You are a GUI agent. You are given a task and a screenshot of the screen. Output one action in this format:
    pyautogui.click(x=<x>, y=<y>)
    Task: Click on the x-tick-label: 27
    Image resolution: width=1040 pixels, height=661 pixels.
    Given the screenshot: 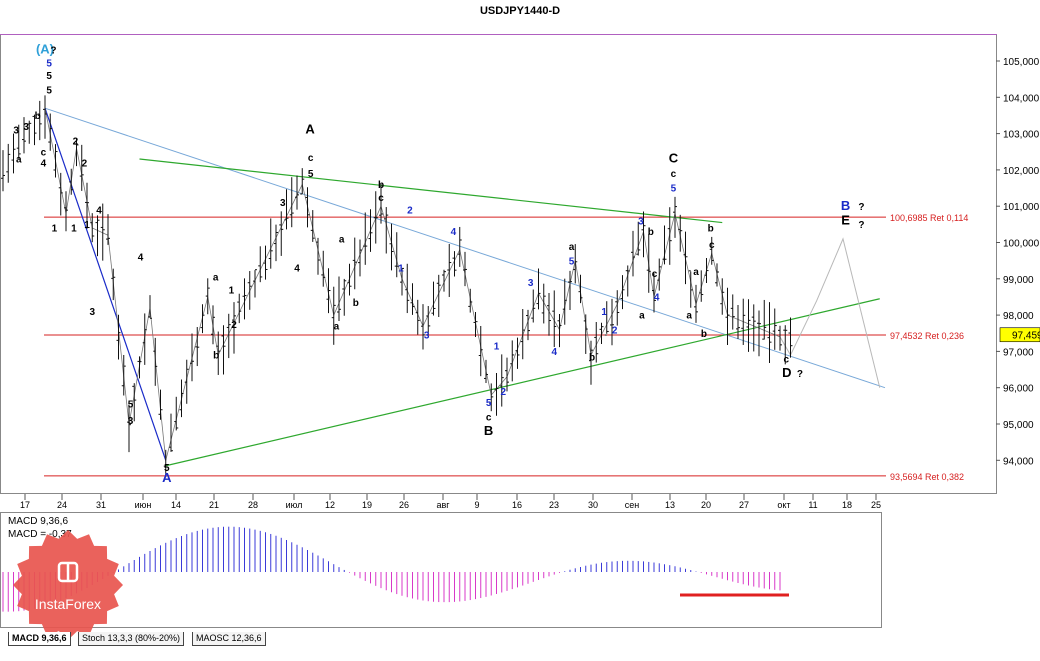 What is the action you would take?
    pyautogui.click(x=744, y=505)
    